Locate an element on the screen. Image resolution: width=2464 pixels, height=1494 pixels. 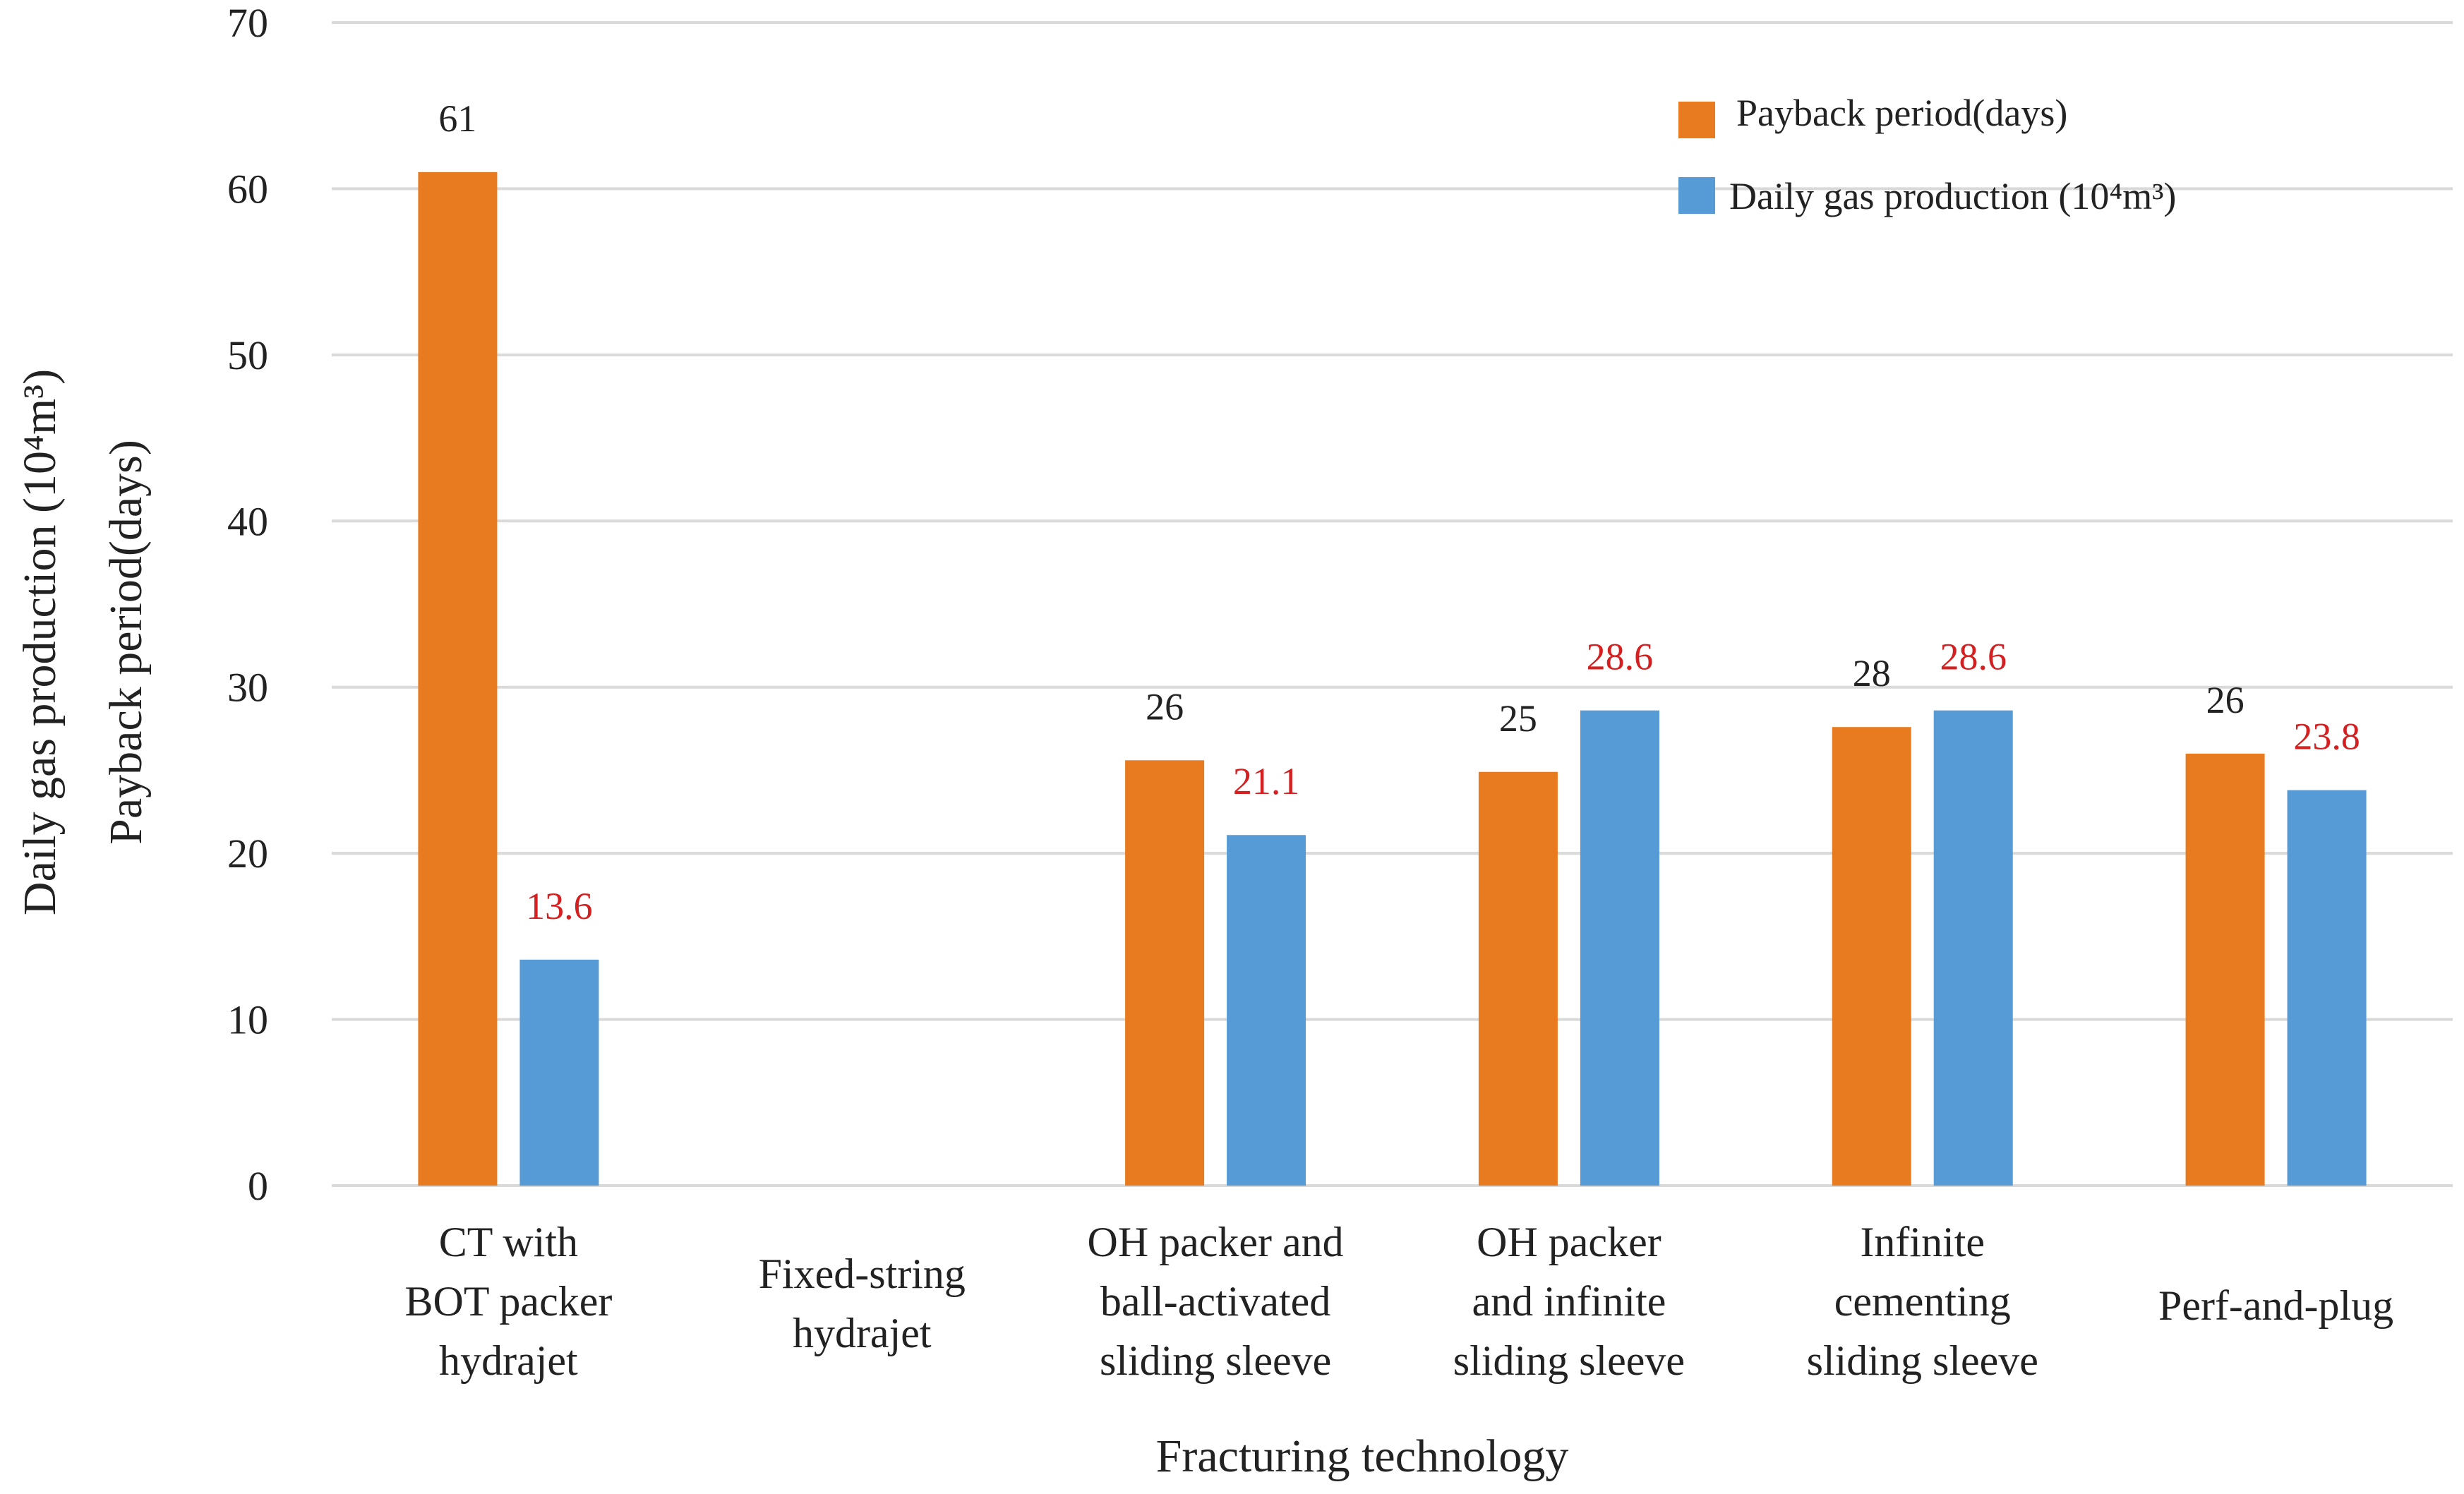
x-tick-label-3: OH packer and infinite sliding sleeve is located at coordinates (1569, 1301).